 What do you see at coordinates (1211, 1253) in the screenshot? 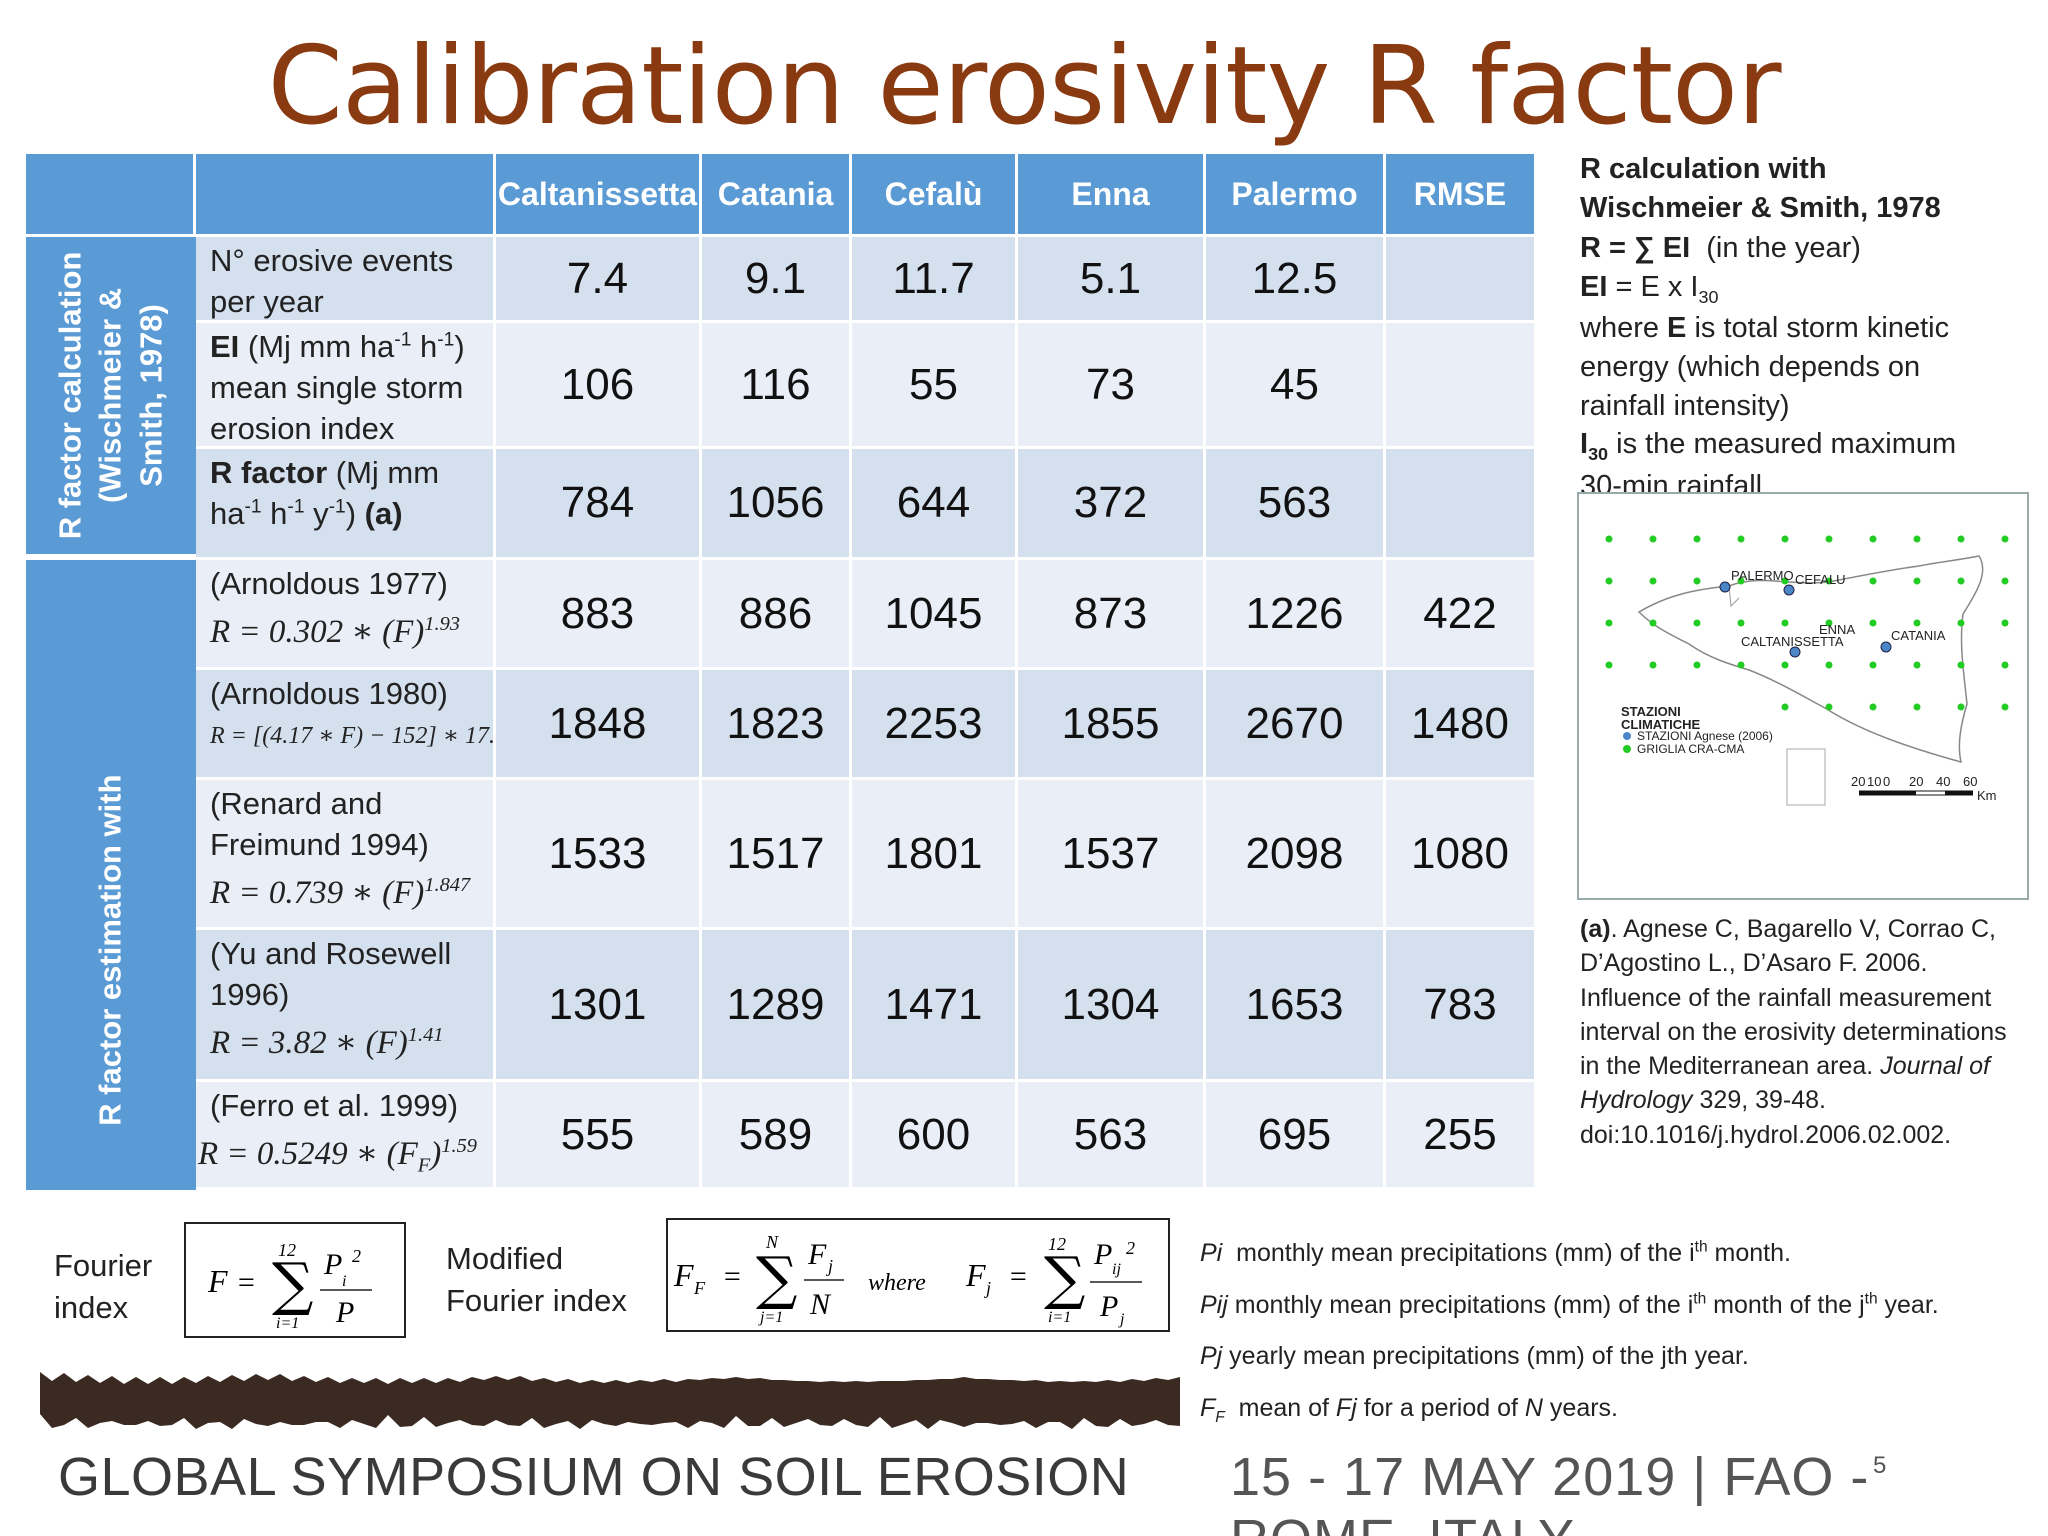
I see `def-var: Pi` at bounding box center [1211, 1253].